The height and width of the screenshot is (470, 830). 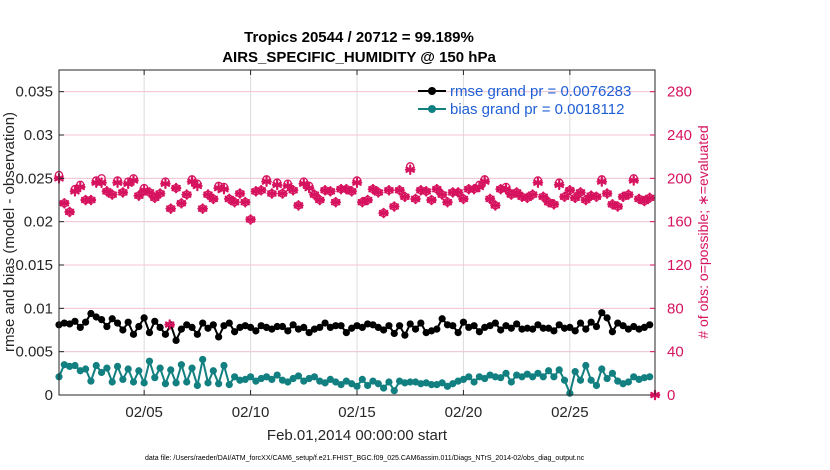 I want to click on legend-bias-marker, so click(x=432, y=109).